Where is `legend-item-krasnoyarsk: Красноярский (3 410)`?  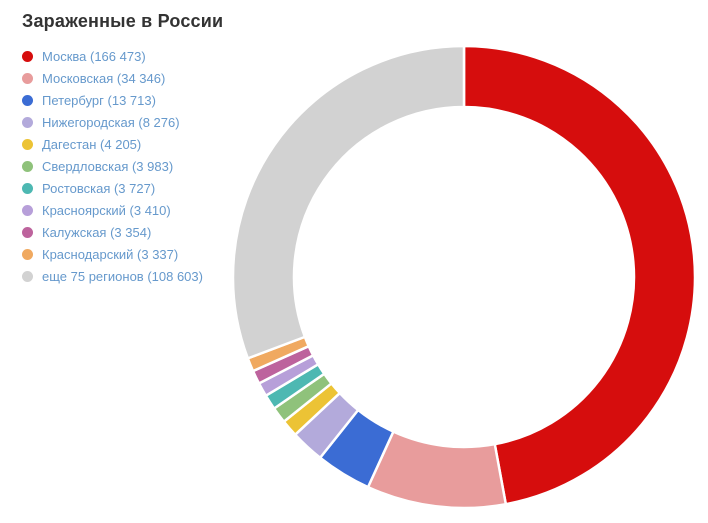 legend-item-krasnoyarsk: Красноярский (3 410) is located at coordinates (129, 210).